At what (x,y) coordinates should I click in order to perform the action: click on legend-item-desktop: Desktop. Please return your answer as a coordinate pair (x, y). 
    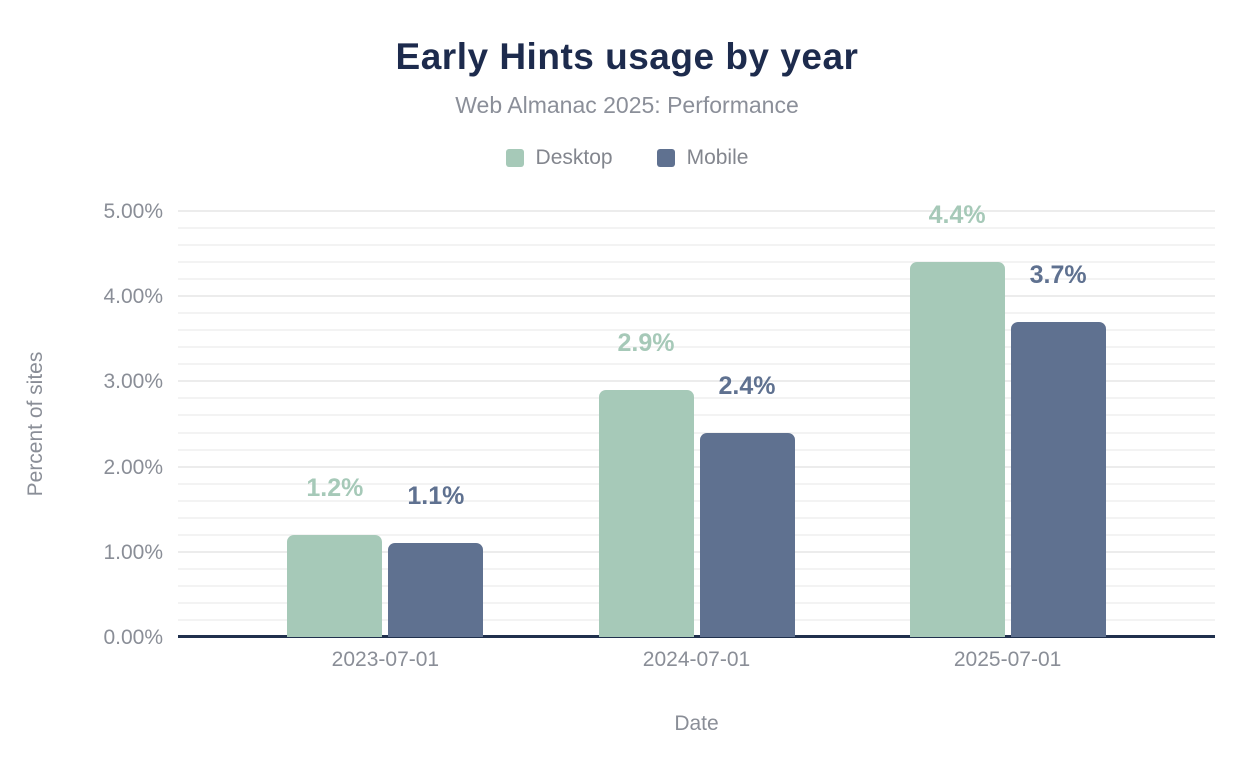
    Looking at the image, I should click on (559, 158).